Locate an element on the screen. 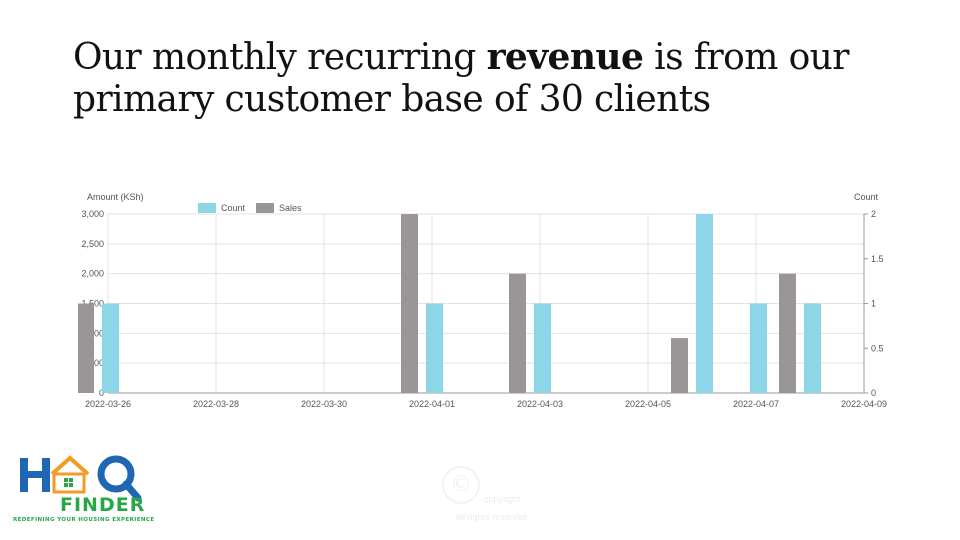  x-tick-label: 2022-03-26 is located at coordinates (108, 404).